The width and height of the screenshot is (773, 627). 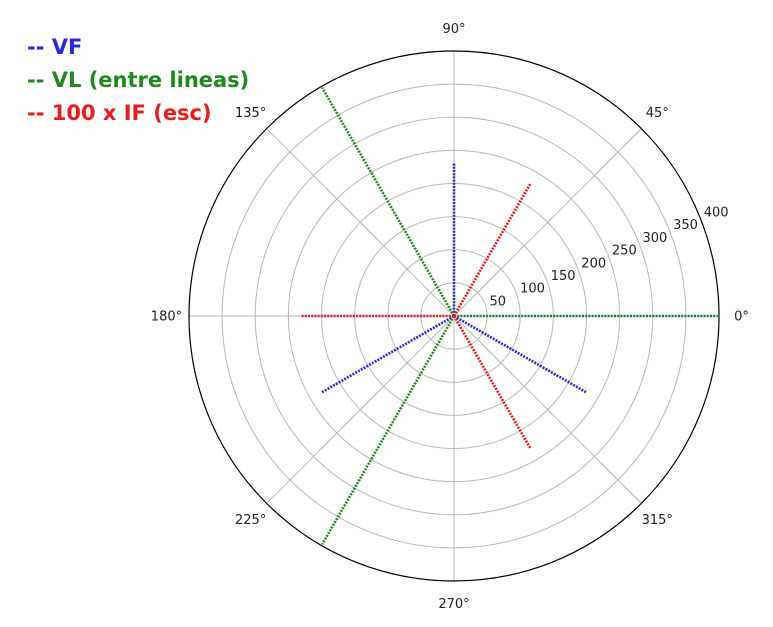 I want to click on radial-tick-label-250: 250, so click(x=624, y=251).